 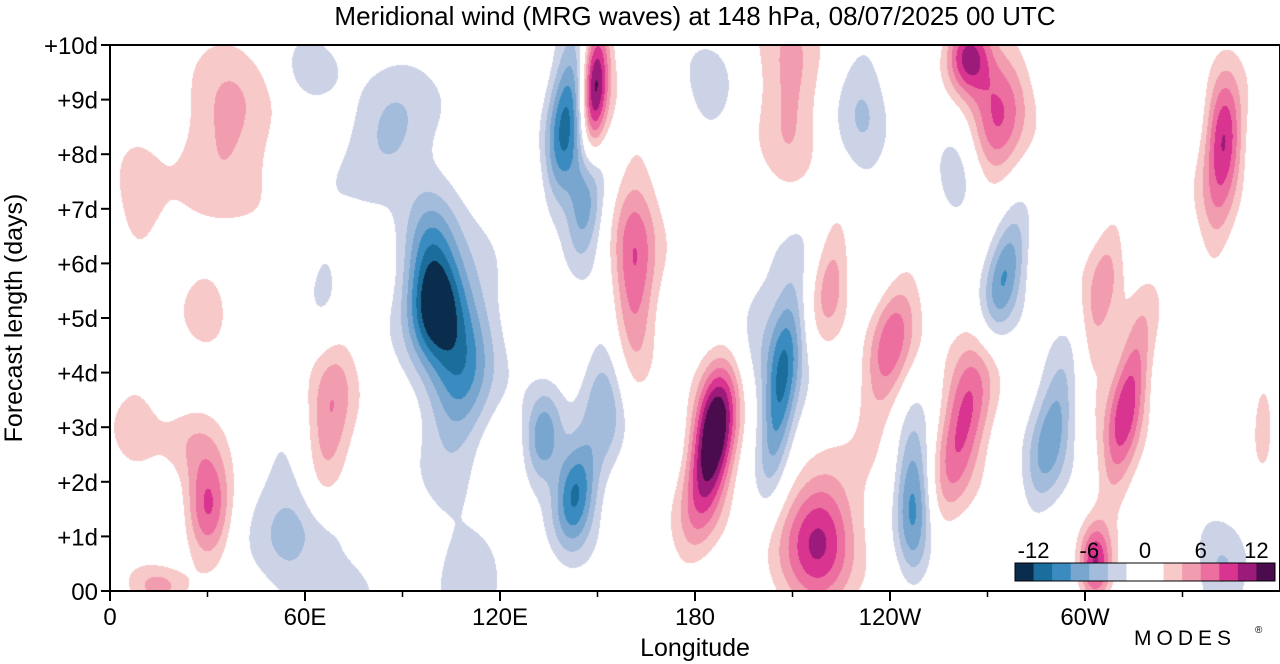 What do you see at coordinates (77, 264) in the screenshot?
I see `y-tick-label: +6d` at bounding box center [77, 264].